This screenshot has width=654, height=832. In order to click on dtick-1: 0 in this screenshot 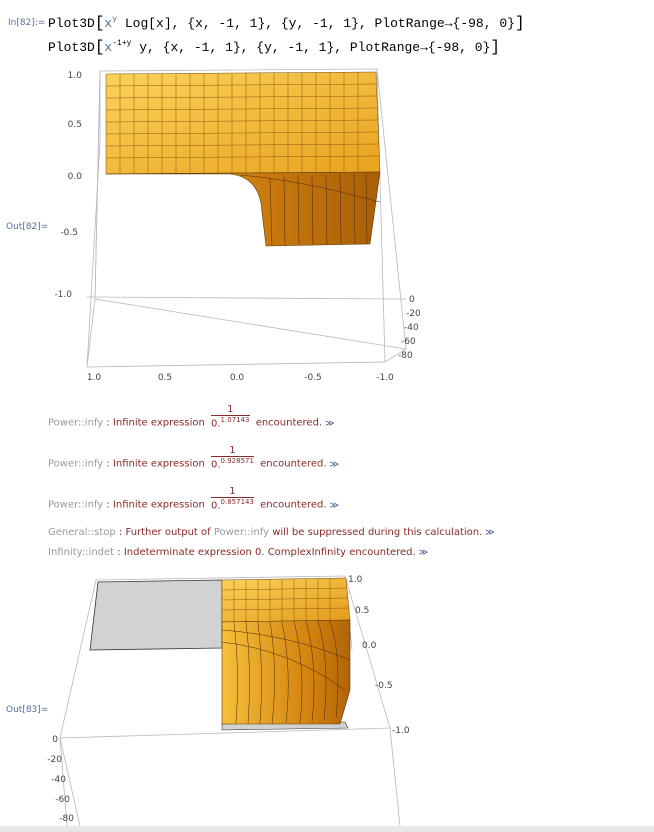, I will do `click(412, 300)`.